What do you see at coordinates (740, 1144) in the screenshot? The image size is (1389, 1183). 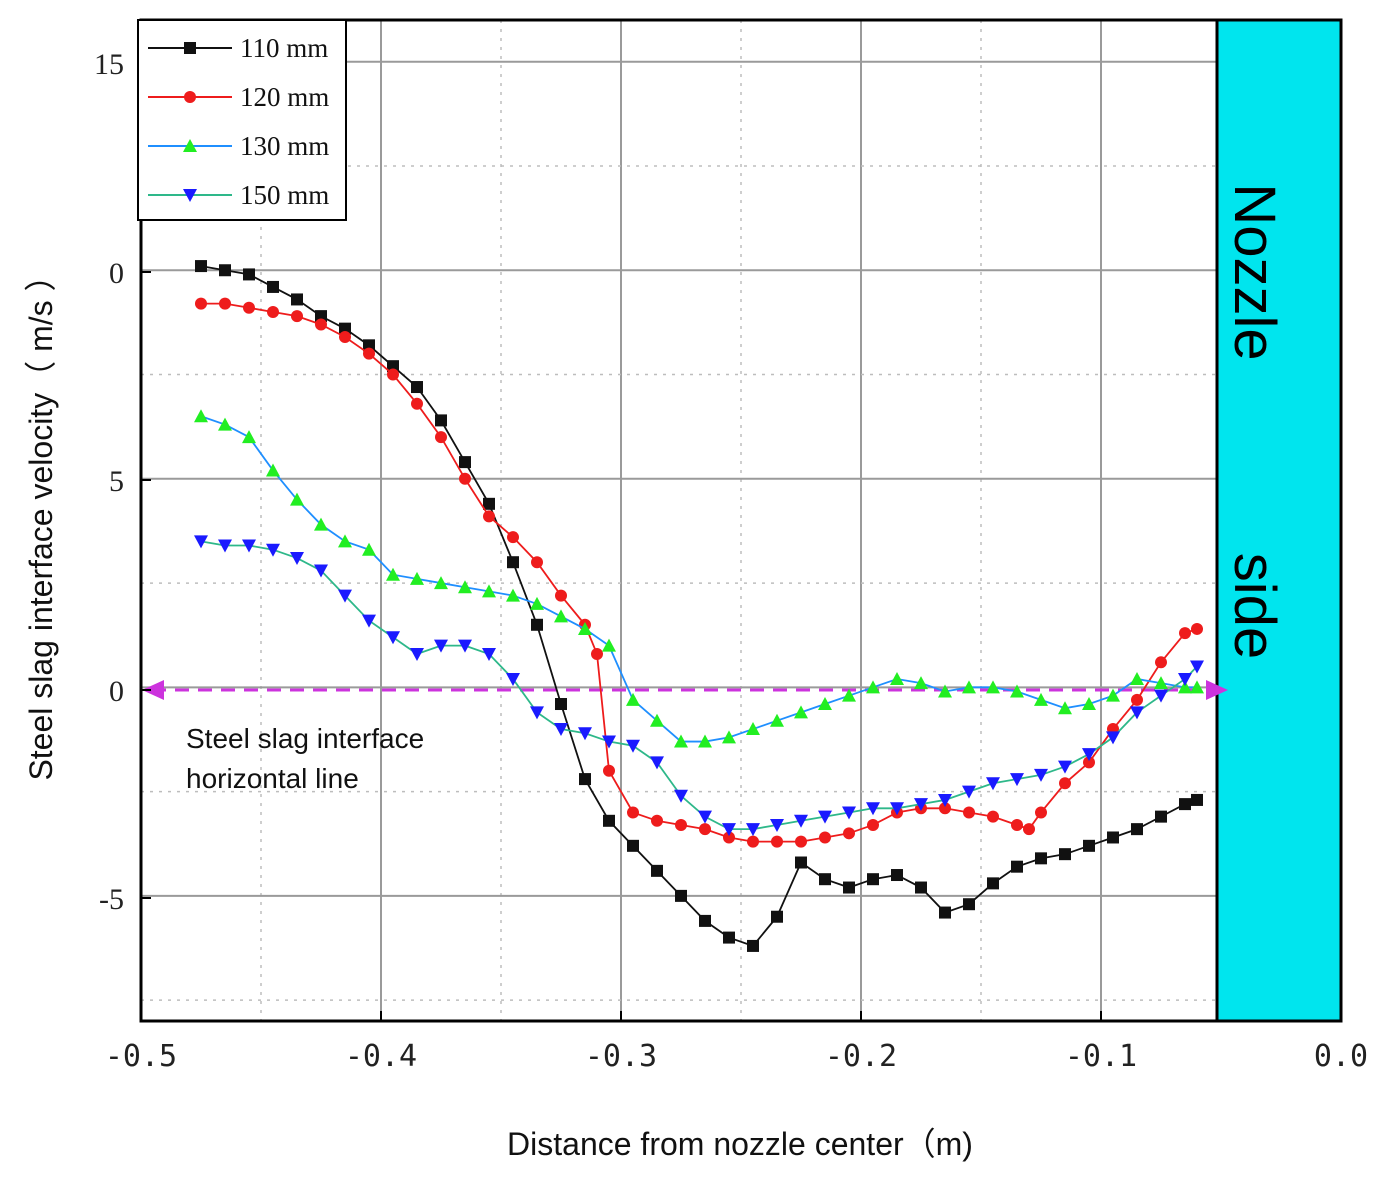 I see `x-axis-label: Distance from nozzle center（m)` at bounding box center [740, 1144].